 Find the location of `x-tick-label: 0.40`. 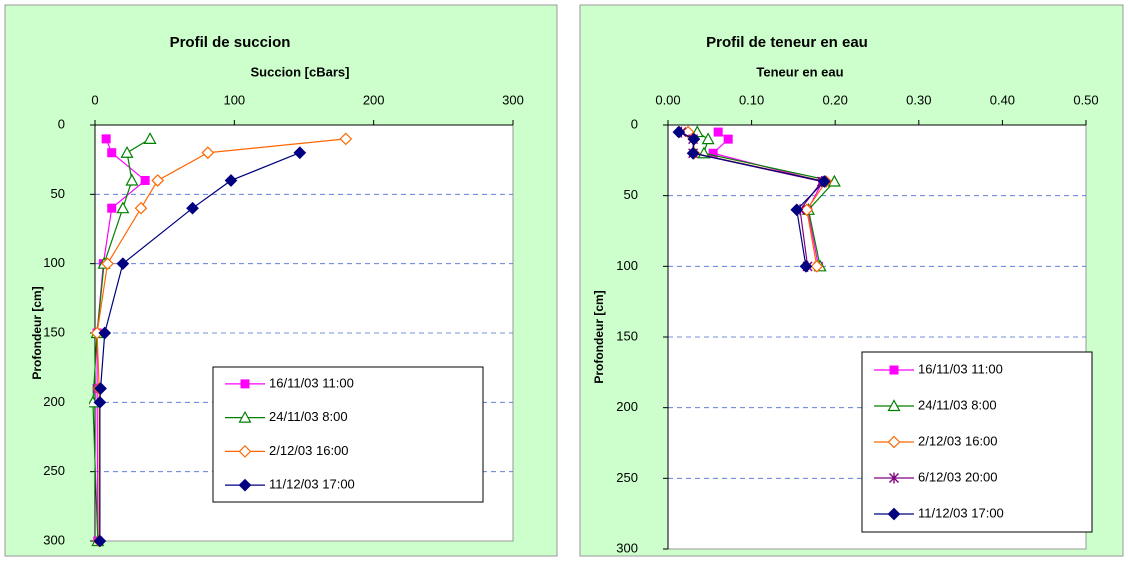

x-tick-label: 0.40 is located at coordinates (1002, 99).